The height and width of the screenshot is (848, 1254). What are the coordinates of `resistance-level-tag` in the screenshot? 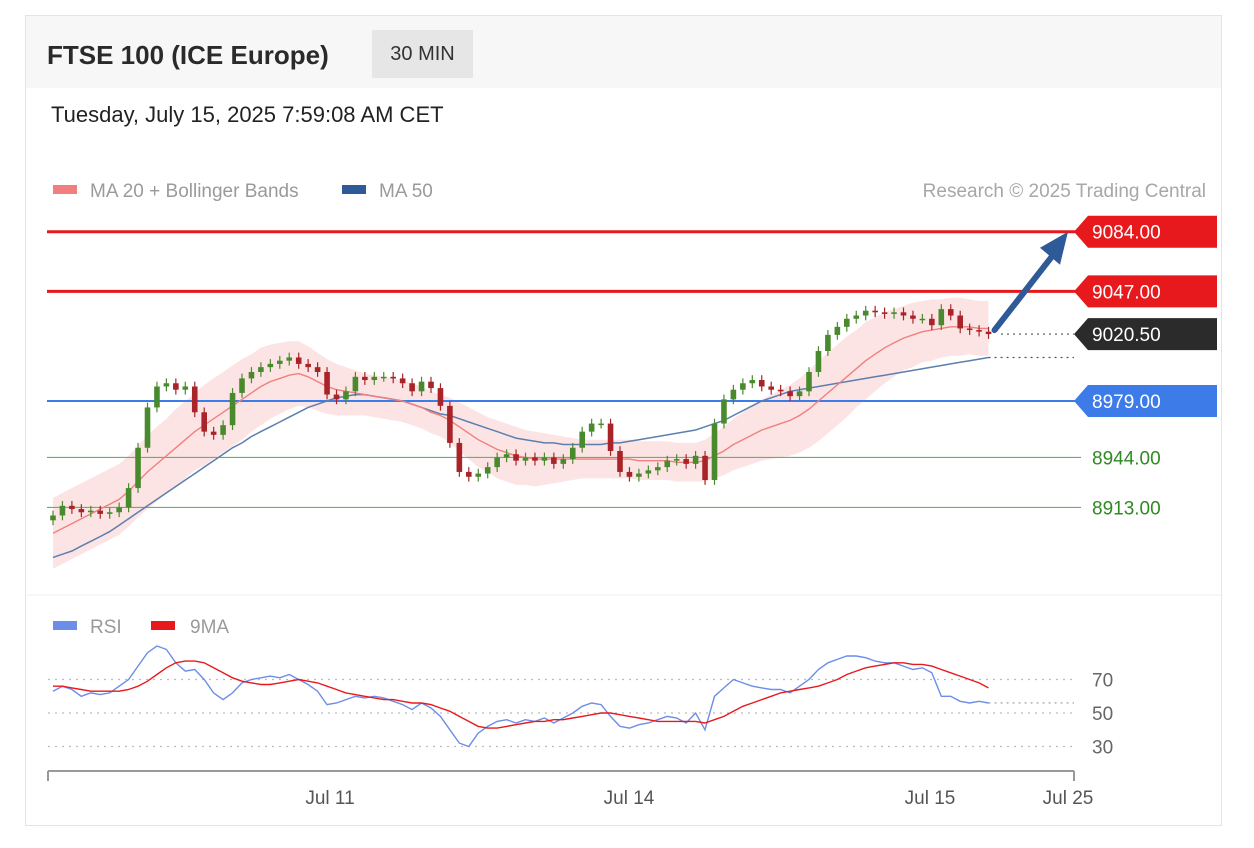 It's located at (1145, 291).